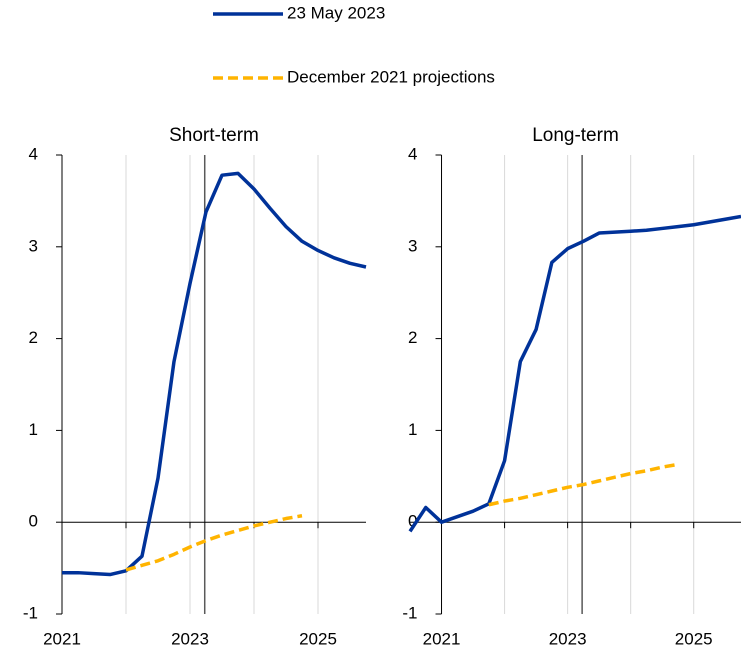 Image resolution: width=741 pixels, height=658 pixels. I want to click on legend-label: December 2021 projections, so click(391, 76).